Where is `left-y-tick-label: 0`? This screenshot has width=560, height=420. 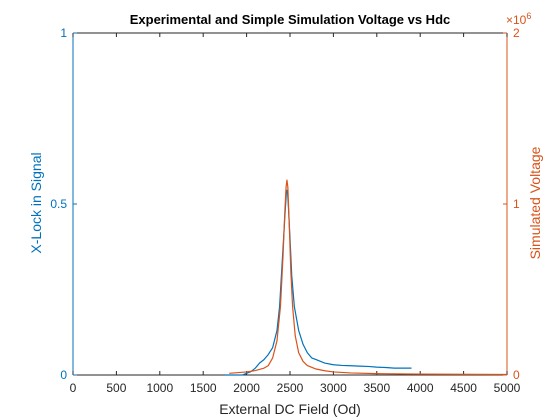
left-y-tick-label: 0 is located at coordinates (63, 375).